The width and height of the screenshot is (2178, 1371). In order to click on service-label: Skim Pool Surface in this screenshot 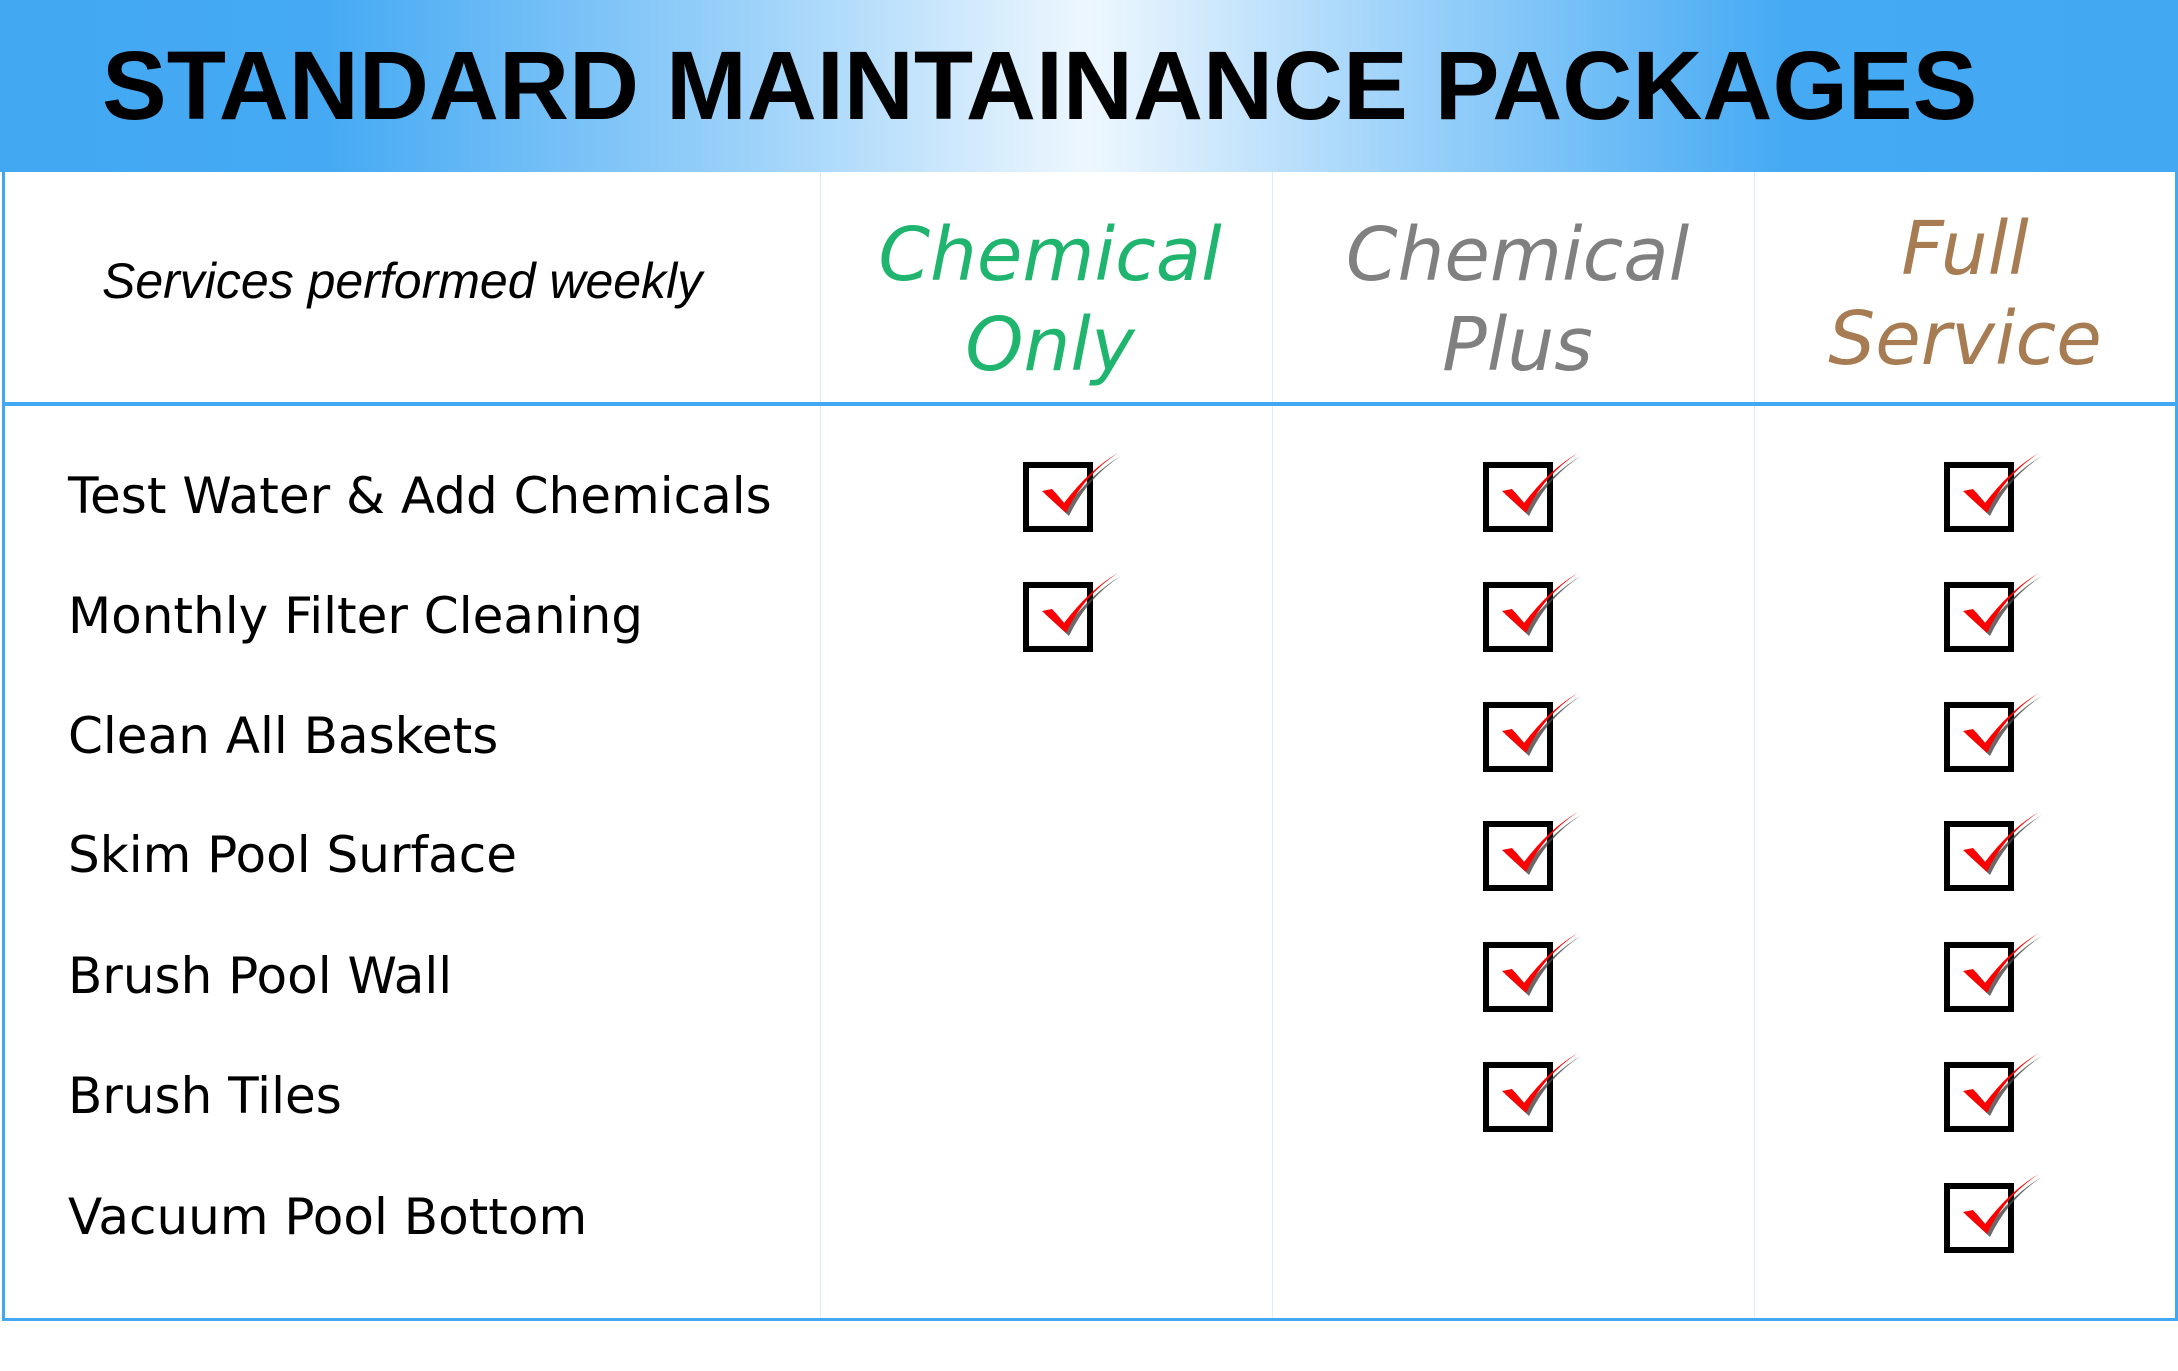, I will do `click(292, 855)`.